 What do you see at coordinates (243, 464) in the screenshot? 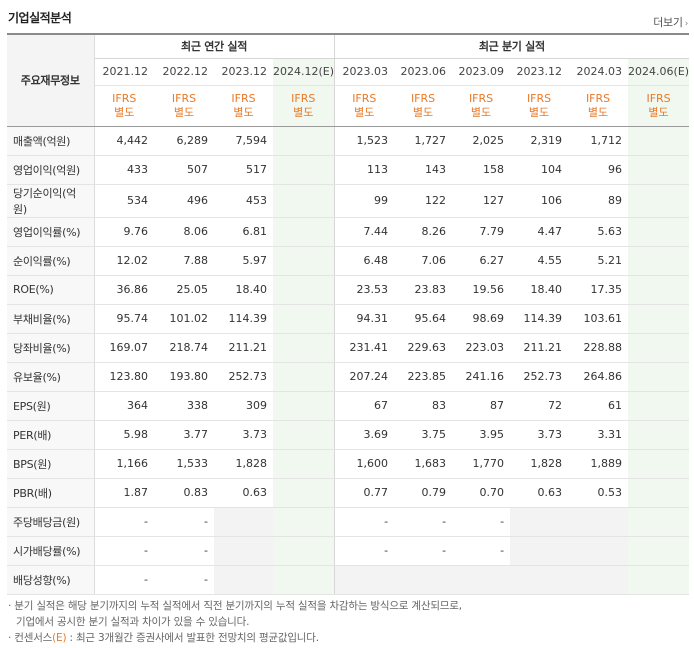
I see `table-cell: 1,828` at bounding box center [243, 464].